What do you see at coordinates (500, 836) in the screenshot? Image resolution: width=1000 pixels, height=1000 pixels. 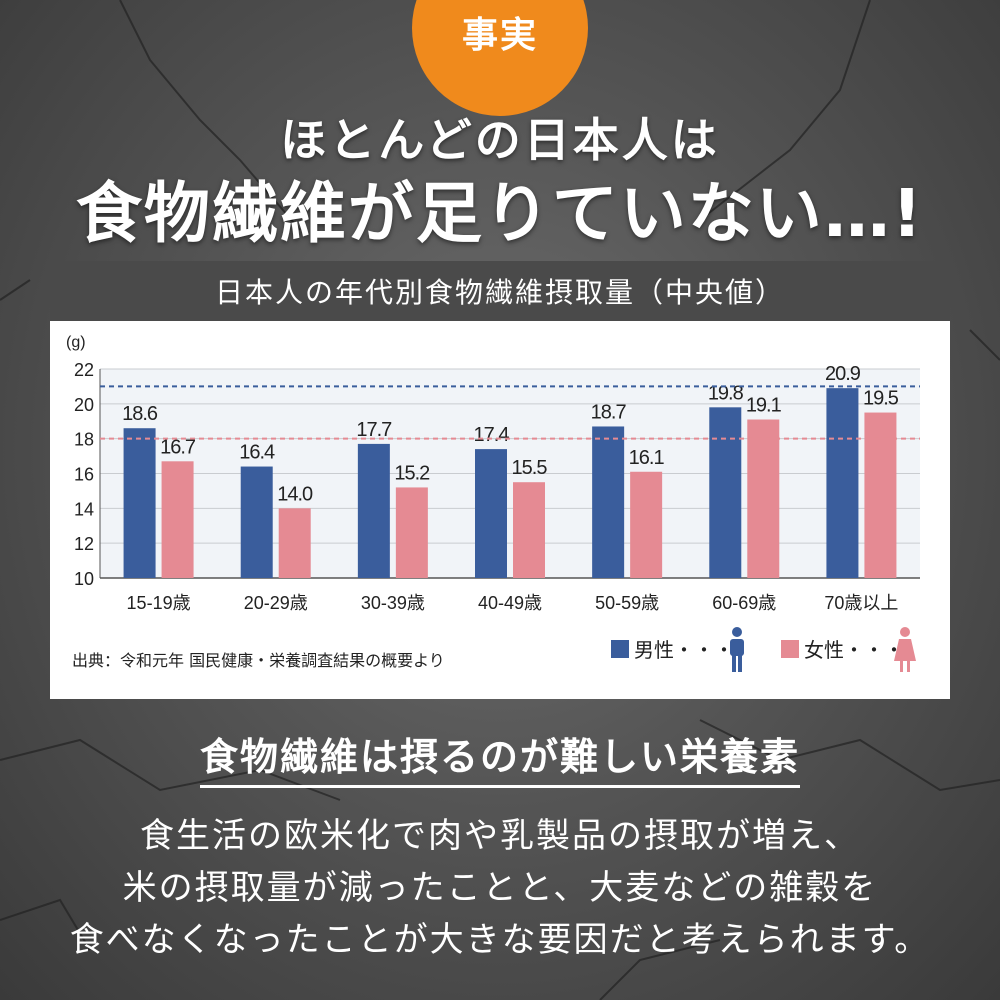 I see `body-line-1: 食生活の欧米化で肉や乳製品の摂取が増え、` at bounding box center [500, 836].